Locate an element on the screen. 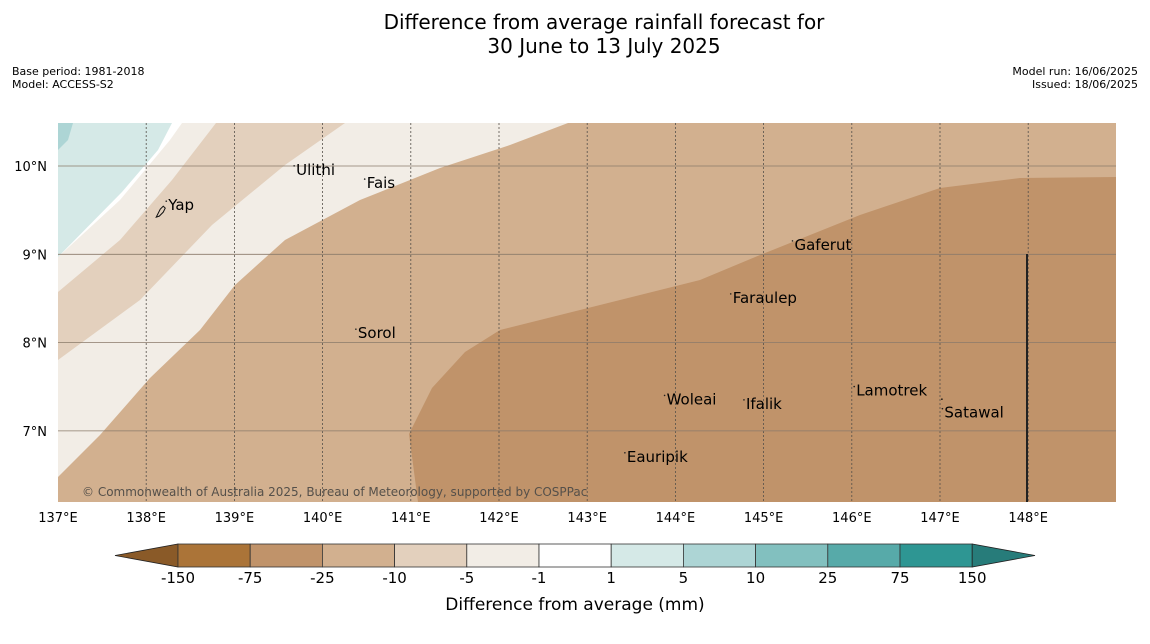  place-label: Yap is located at coordinates (180, 205).